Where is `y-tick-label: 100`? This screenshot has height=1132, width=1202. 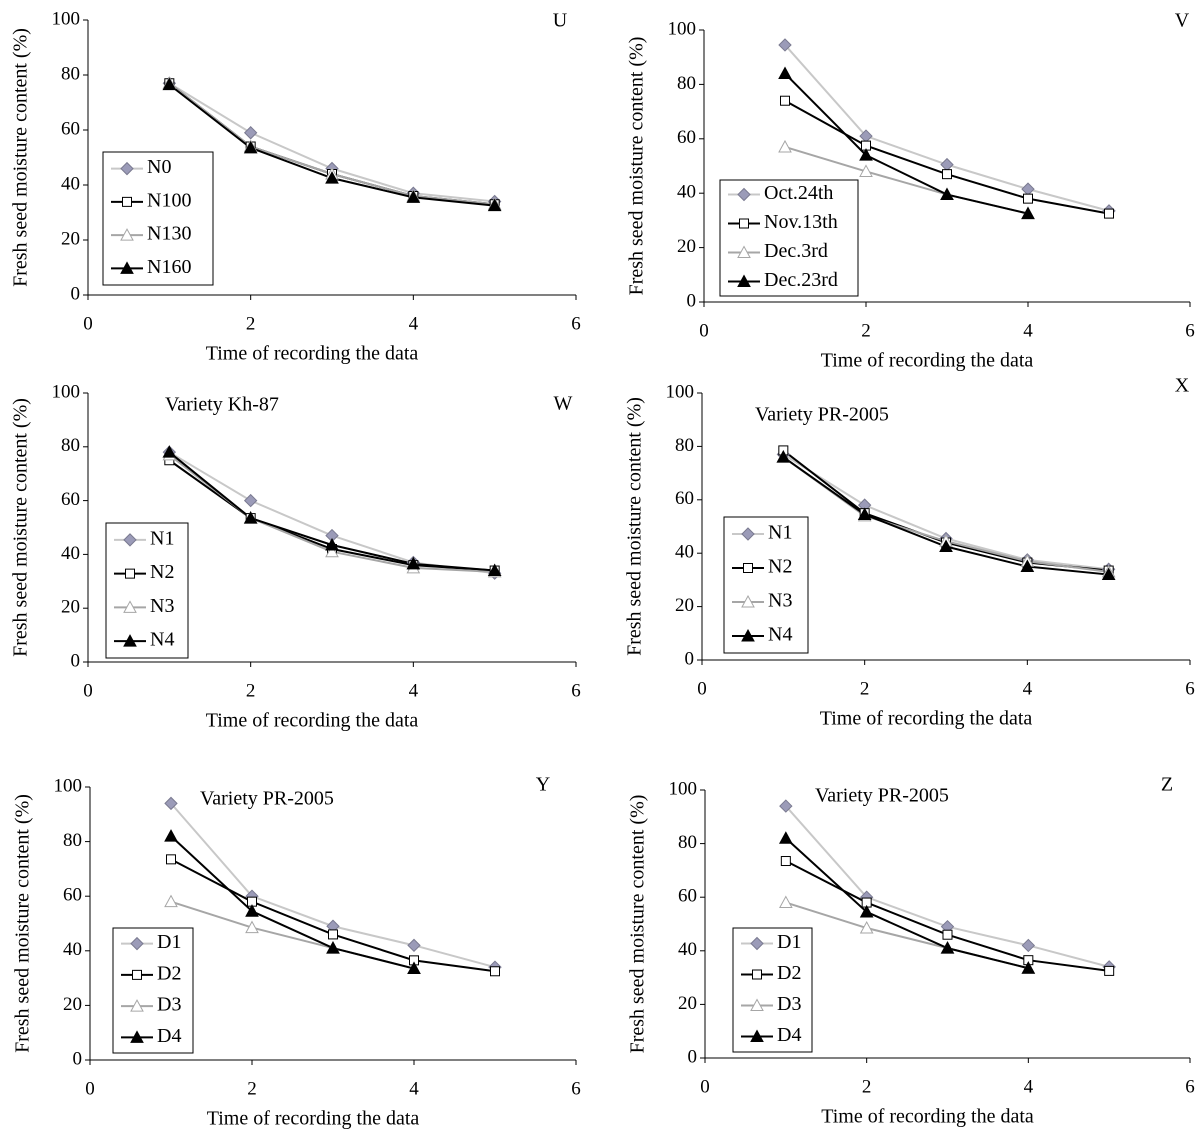
y-tick-label: 100 is located at coordinates (682, 28).